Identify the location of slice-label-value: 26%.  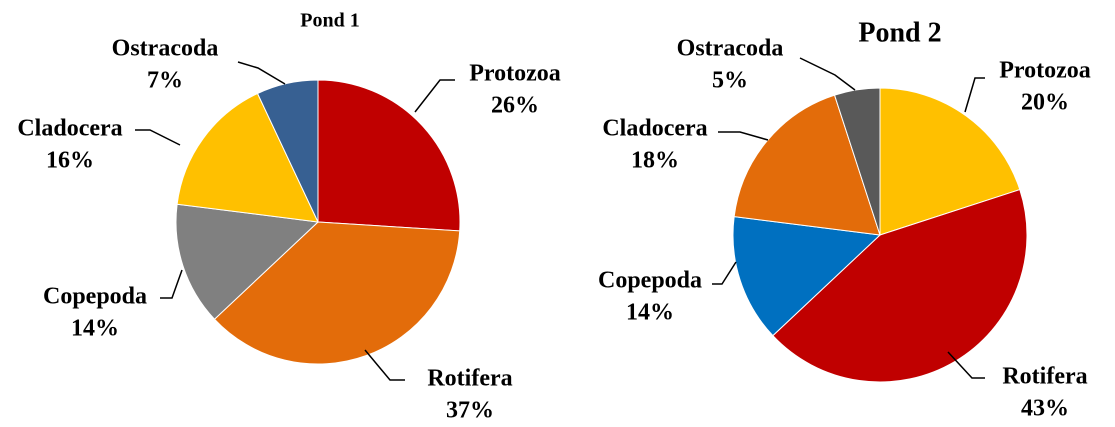
(515, 106).